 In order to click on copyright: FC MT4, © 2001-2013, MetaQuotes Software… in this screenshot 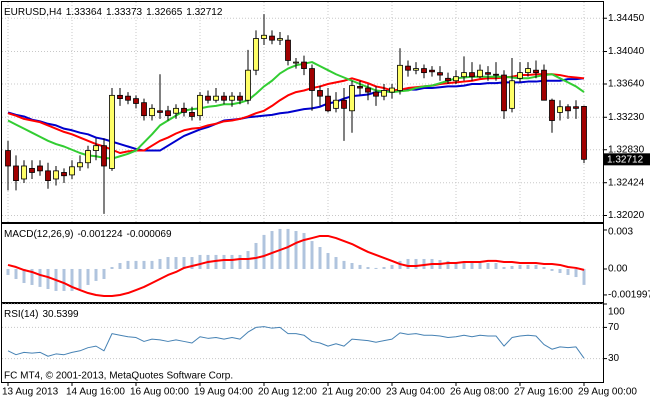, I will do `click(118, 376)`.